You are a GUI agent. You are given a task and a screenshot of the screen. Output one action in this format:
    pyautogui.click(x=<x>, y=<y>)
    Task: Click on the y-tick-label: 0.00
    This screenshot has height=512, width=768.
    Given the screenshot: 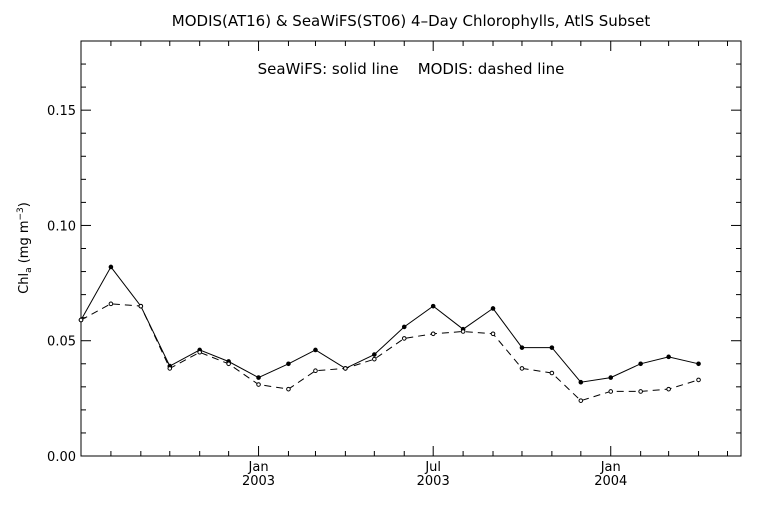 What is the action you would take?
    pyautogui.click(x=61, y=457)
    